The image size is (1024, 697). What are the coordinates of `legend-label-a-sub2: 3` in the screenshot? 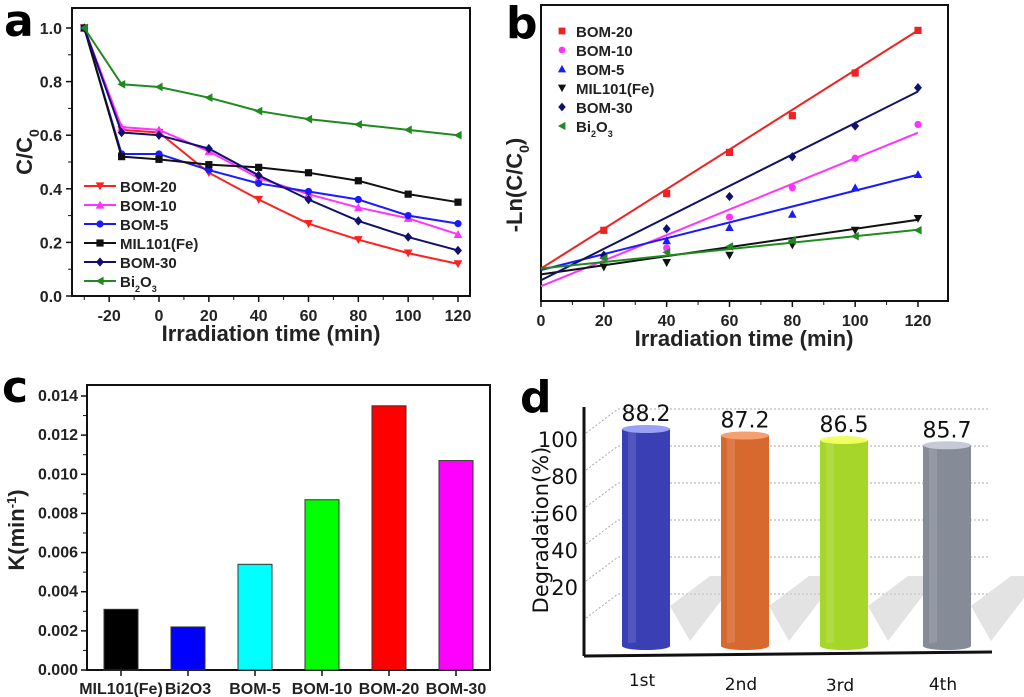 It's located at (154, 289).